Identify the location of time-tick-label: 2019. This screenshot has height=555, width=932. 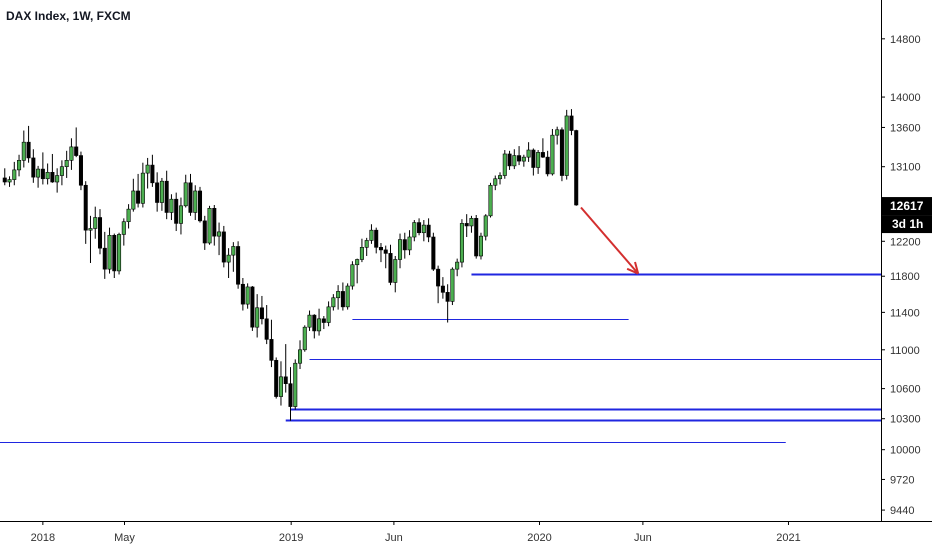
(291, 538).